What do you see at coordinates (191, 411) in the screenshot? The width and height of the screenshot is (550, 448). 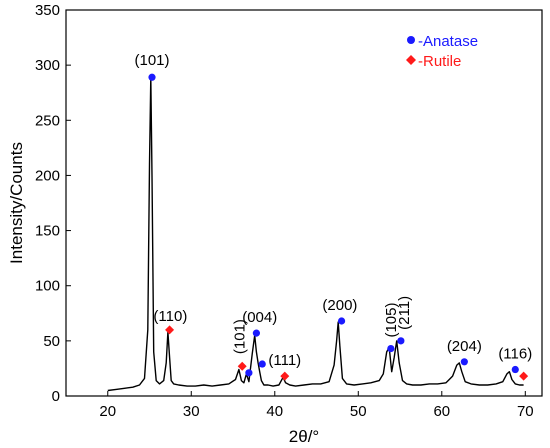 I see `x-tick-label: 30` at bounding box center [191, 411].